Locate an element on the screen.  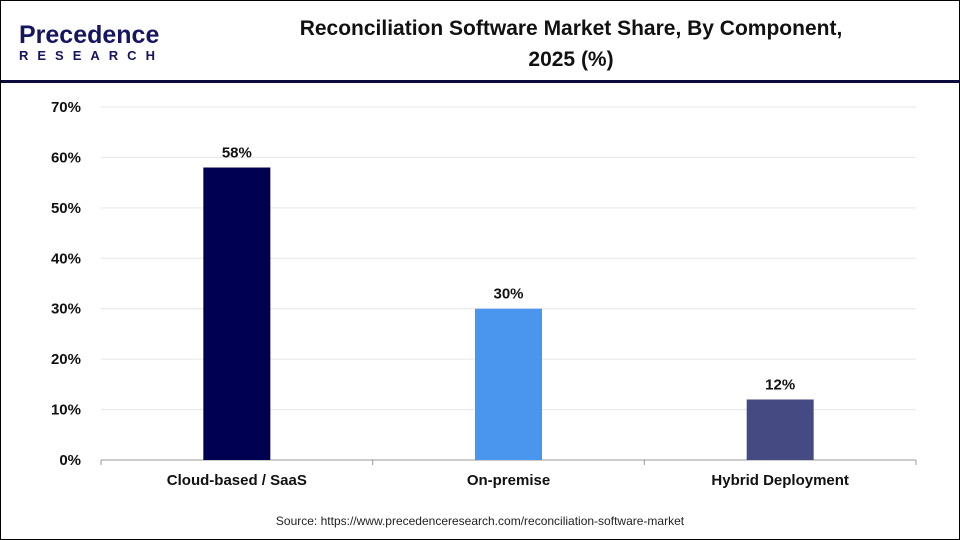
y-tick-label: 70% is located at coordinates (66, 107).